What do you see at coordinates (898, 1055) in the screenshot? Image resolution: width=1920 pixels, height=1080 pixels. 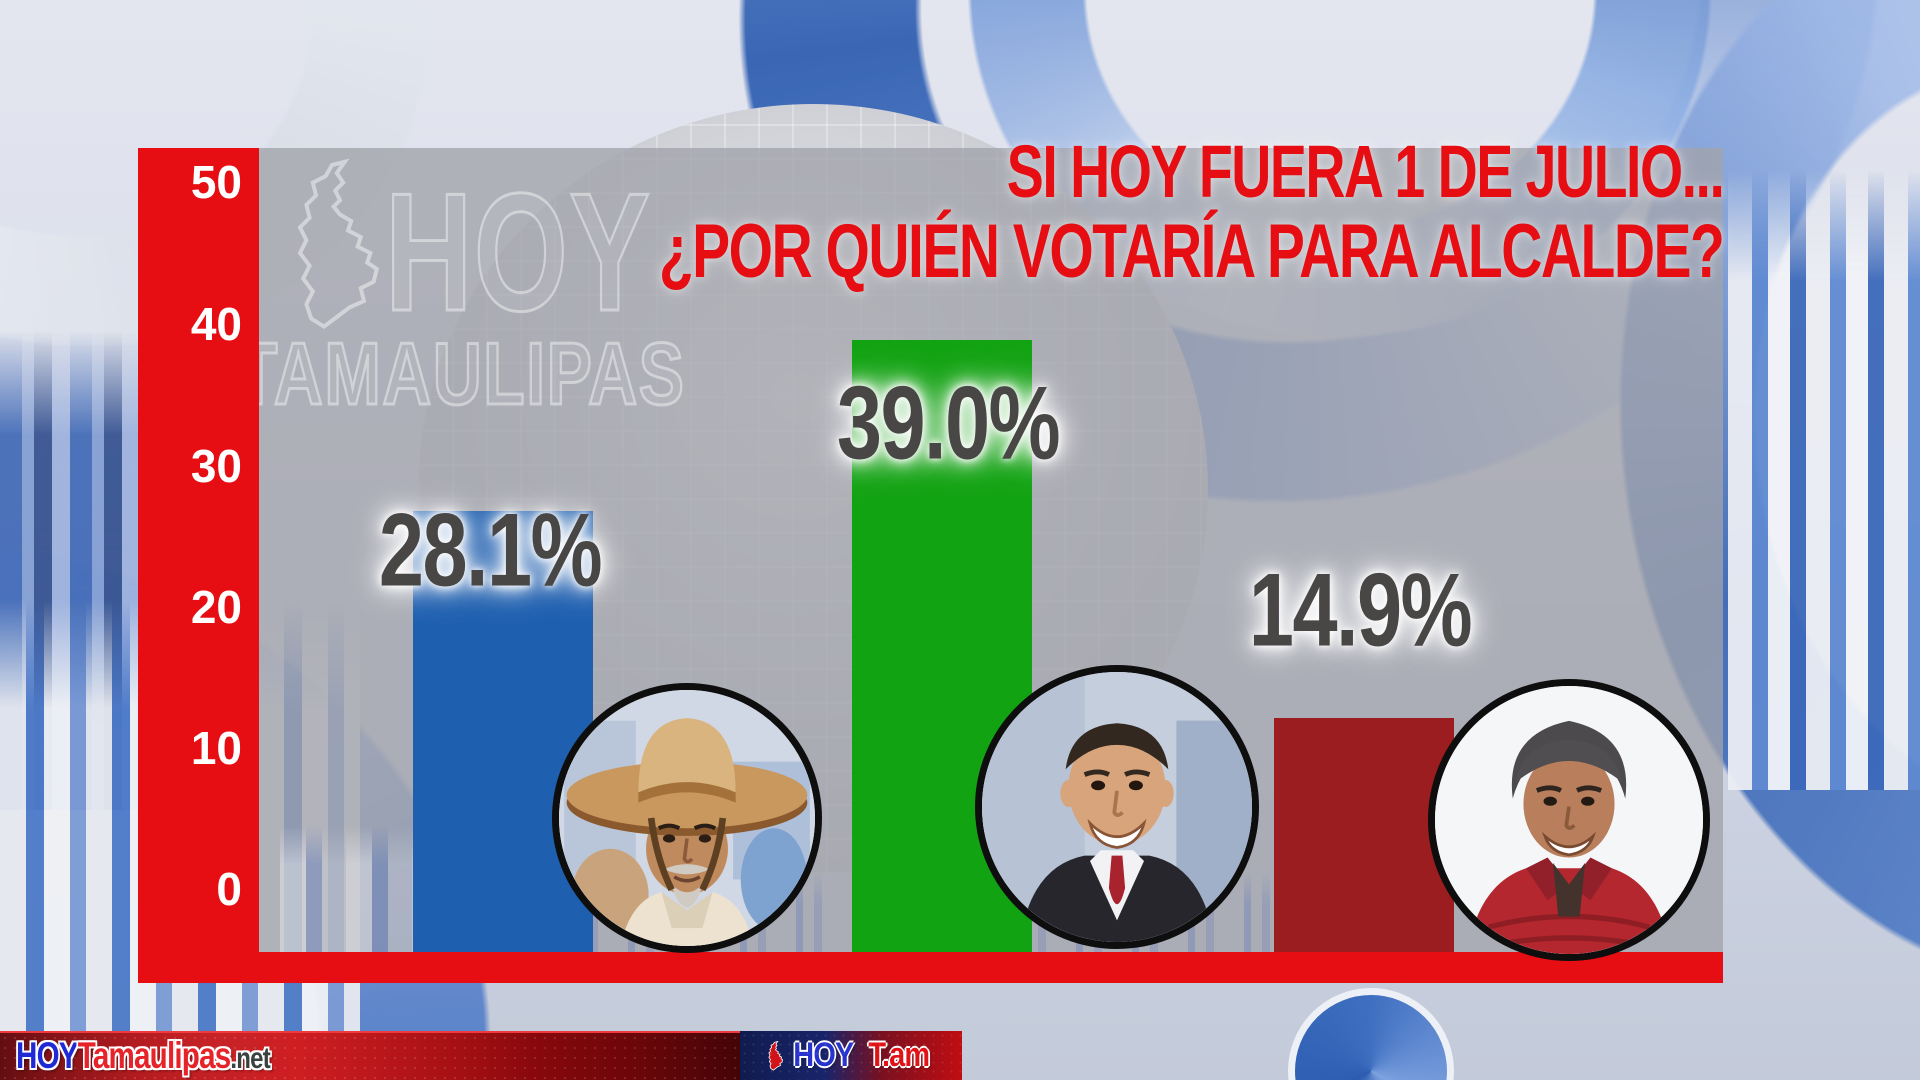 I see `channel-logo-tam: T.am` at bounding box center [898, 1055].